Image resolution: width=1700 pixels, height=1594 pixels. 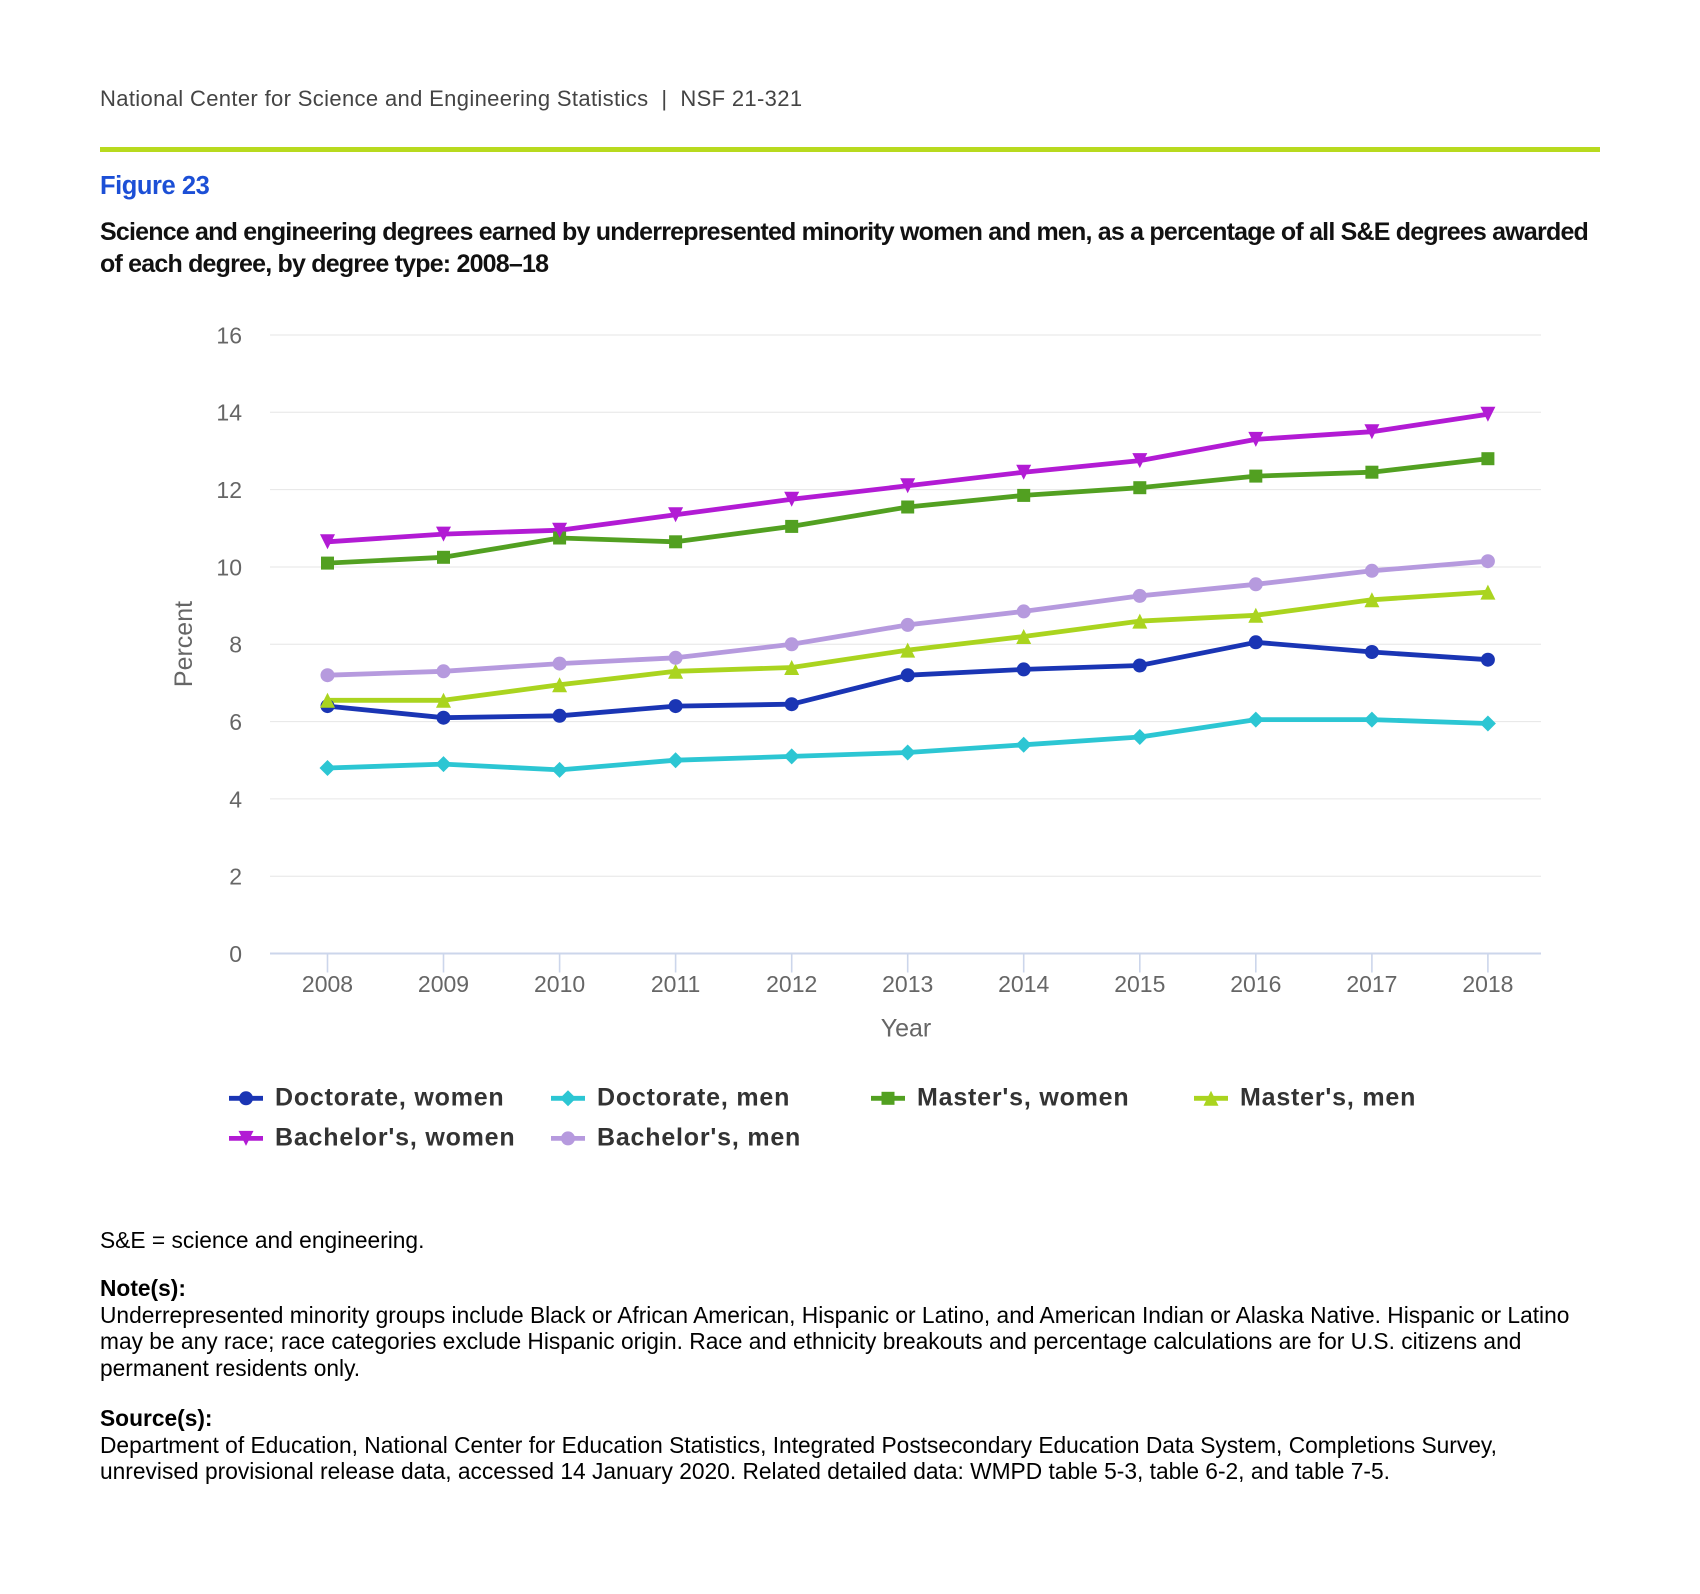 I want to click on svg-text: Master's, men, so click(x=1328, y=1098).